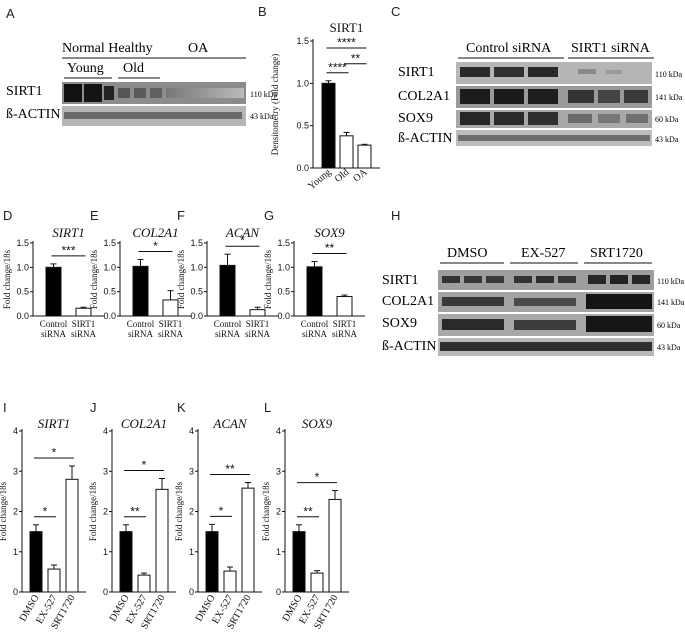 Image resolution: width=685 pixels, height=638 pixels. I want to click on panel-letter-j: J, so click(93, 407).